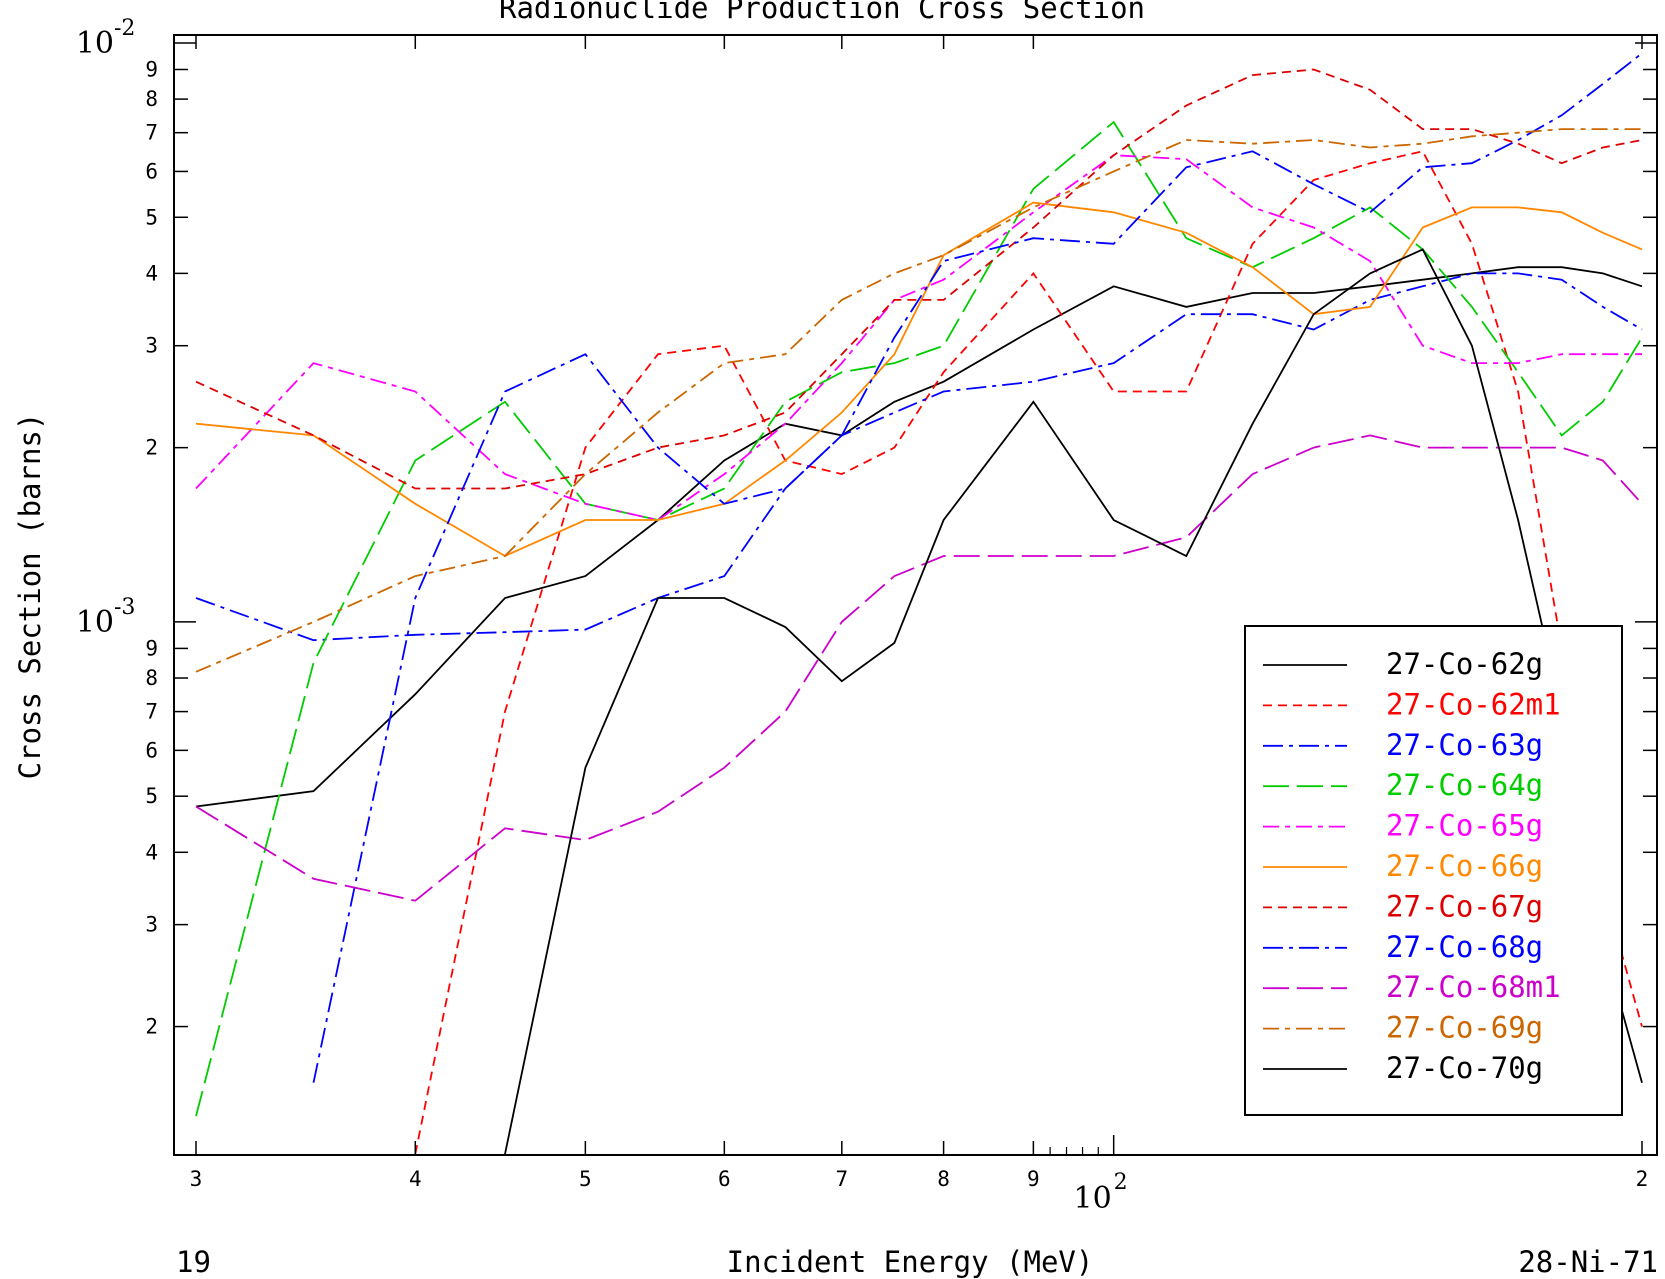  Describe the element at coordinates (585, 1179) in the screenshot. I see `x-tick-label: 5` at that location.